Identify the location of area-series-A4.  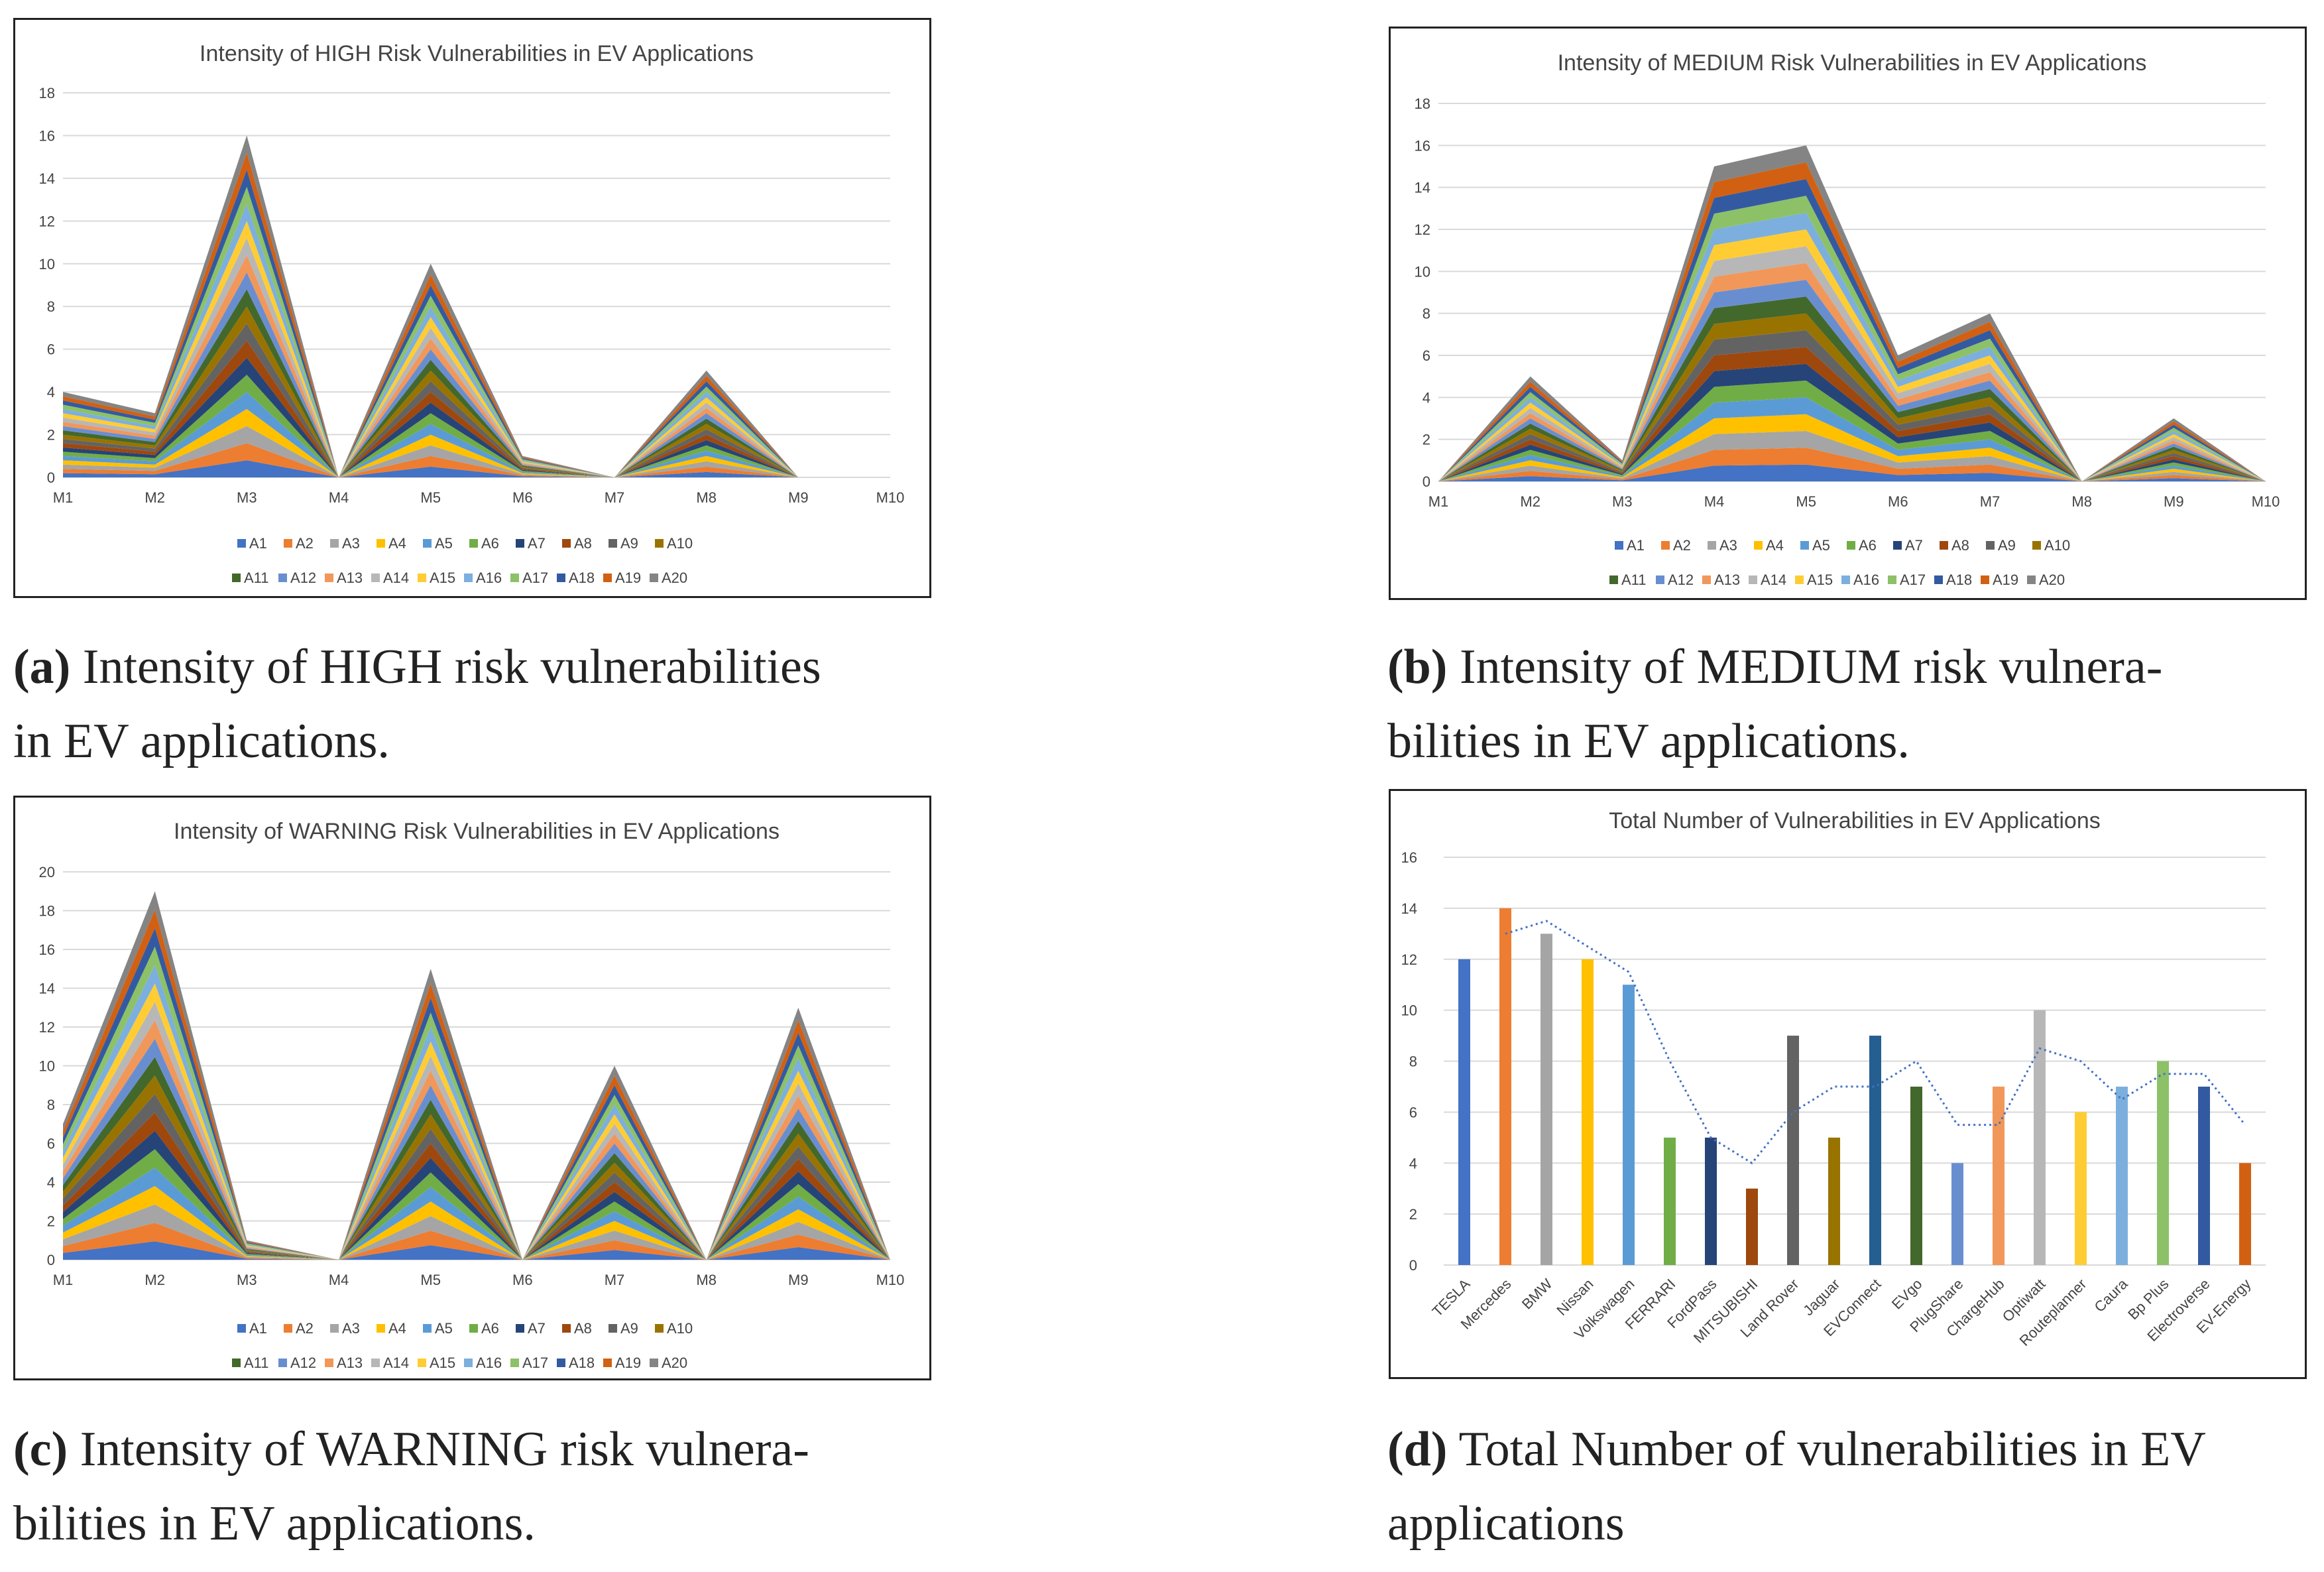
(1852, 448).